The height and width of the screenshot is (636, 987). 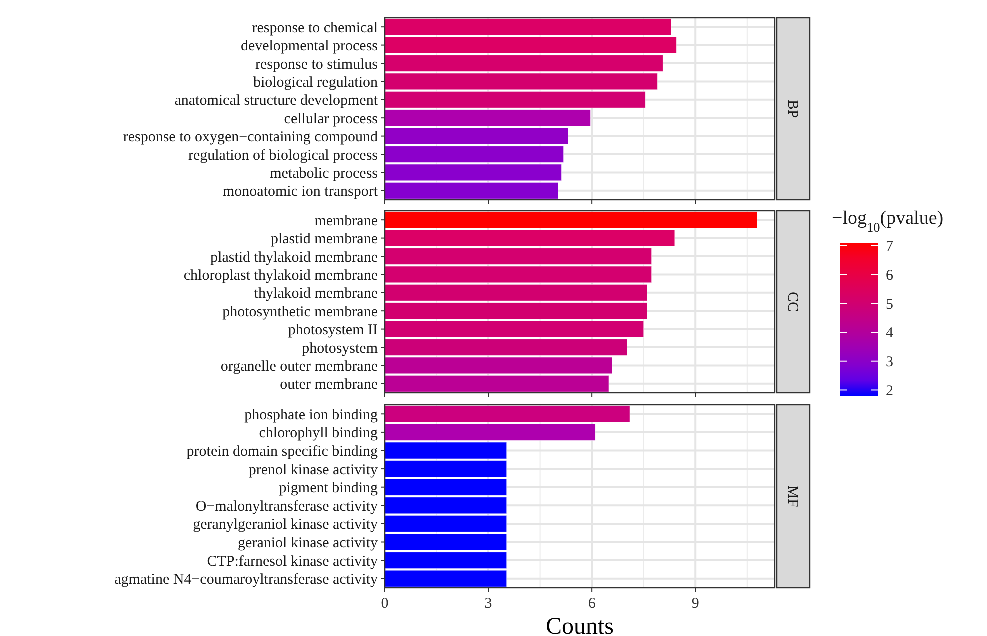 What do you see at coordinates (300, 312) in the screenshot?
I see `y-tick-label: photosynthetic membrane` at bounding box center [300, 312].